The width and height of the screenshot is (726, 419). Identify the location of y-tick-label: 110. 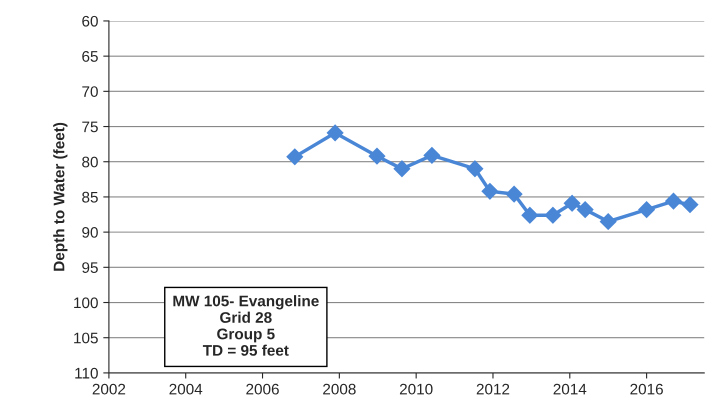
(86, 373).